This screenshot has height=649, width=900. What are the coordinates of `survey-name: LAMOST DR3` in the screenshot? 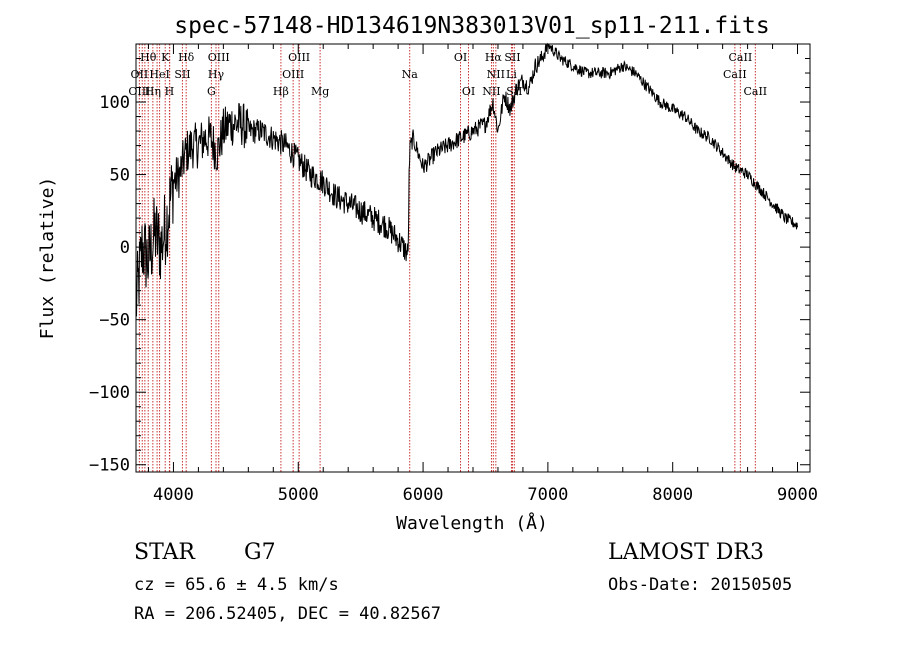 It's located at (686, 552).